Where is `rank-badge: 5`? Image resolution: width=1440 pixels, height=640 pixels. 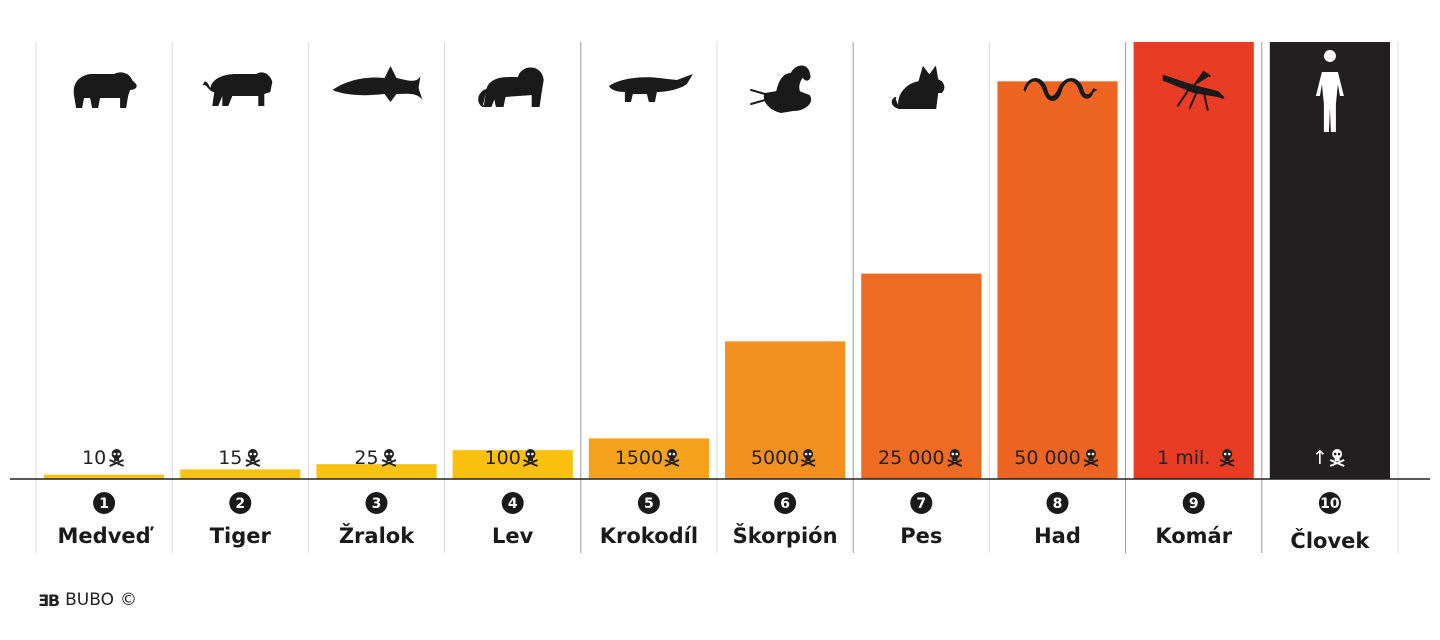 rank-badge: 5 is located at coordinates (648, 503).